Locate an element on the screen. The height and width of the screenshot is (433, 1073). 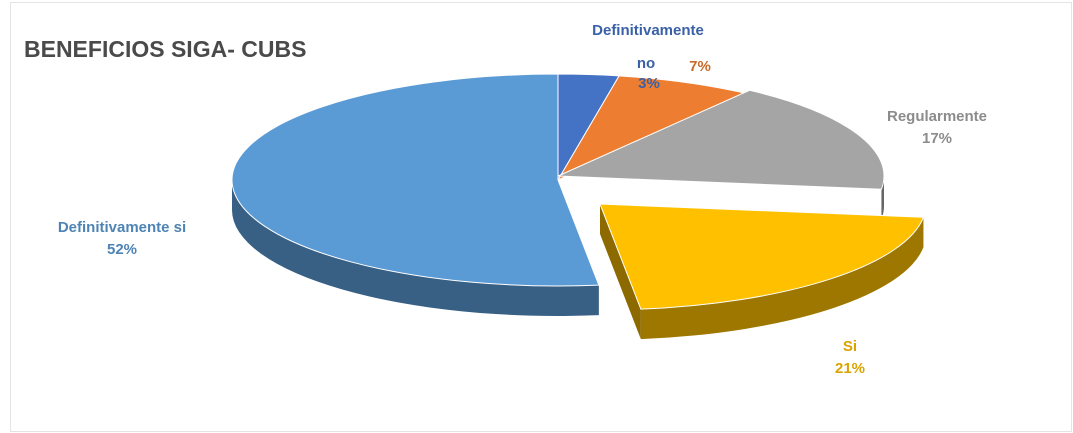
data-label-name: Regularmente is located at coordinates (937, 116).